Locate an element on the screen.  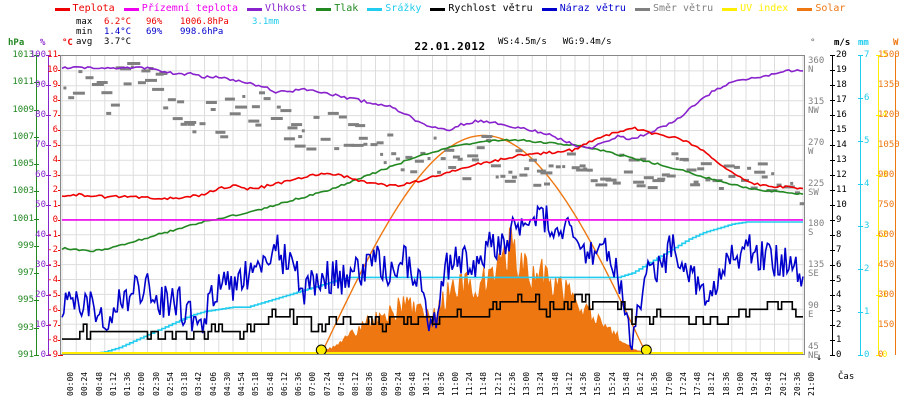
temperature-axis-tick: -3 is located at coordinates (52, 265).